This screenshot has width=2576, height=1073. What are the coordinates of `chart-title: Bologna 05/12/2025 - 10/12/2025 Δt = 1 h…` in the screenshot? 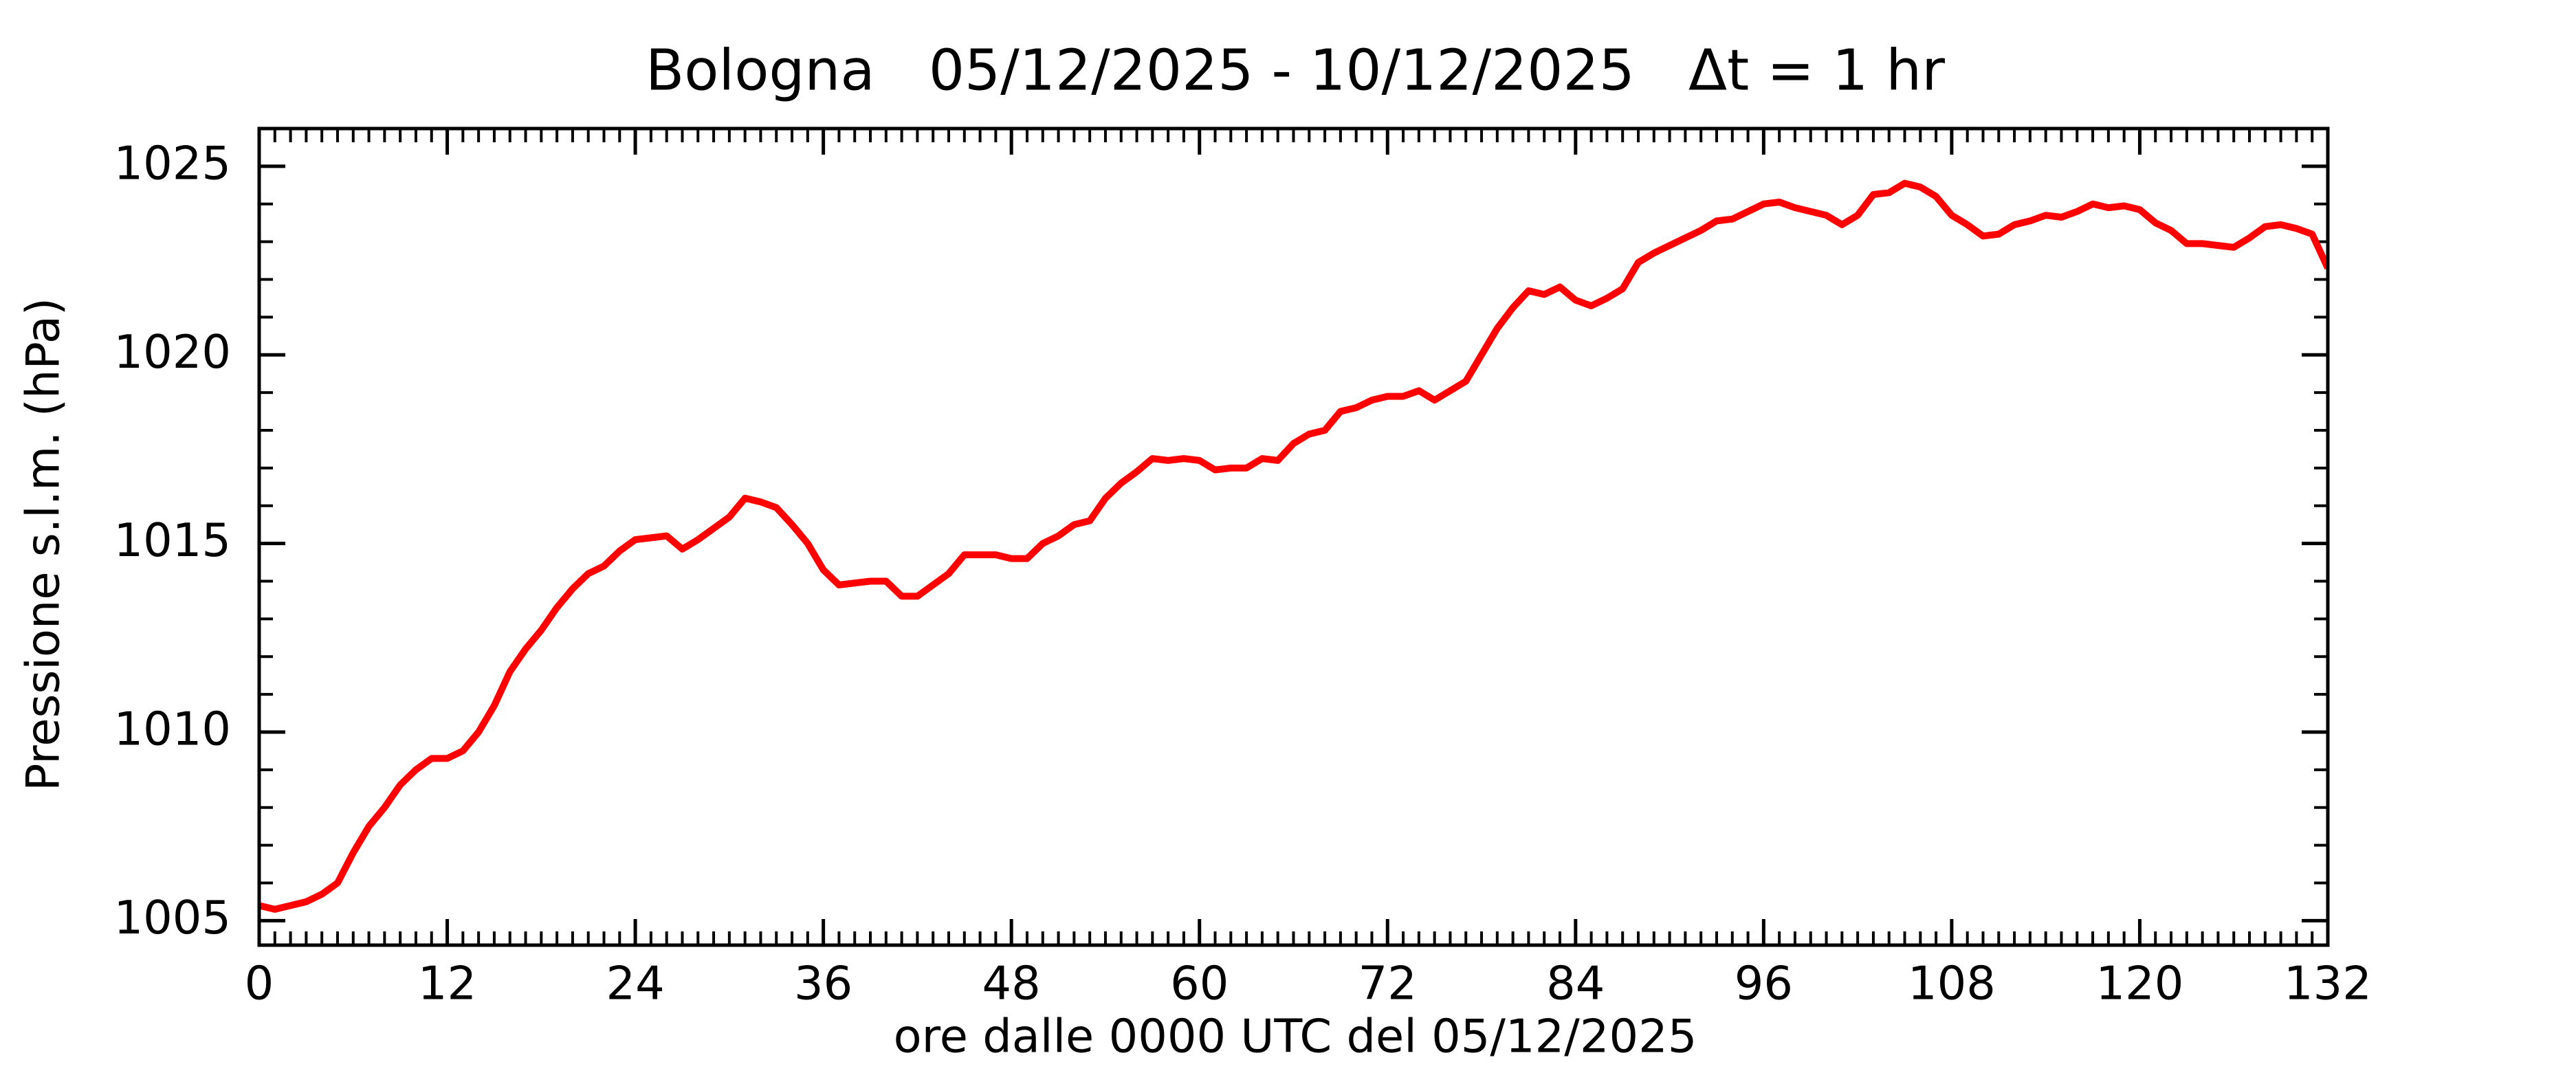 It's located at (1295, 70).